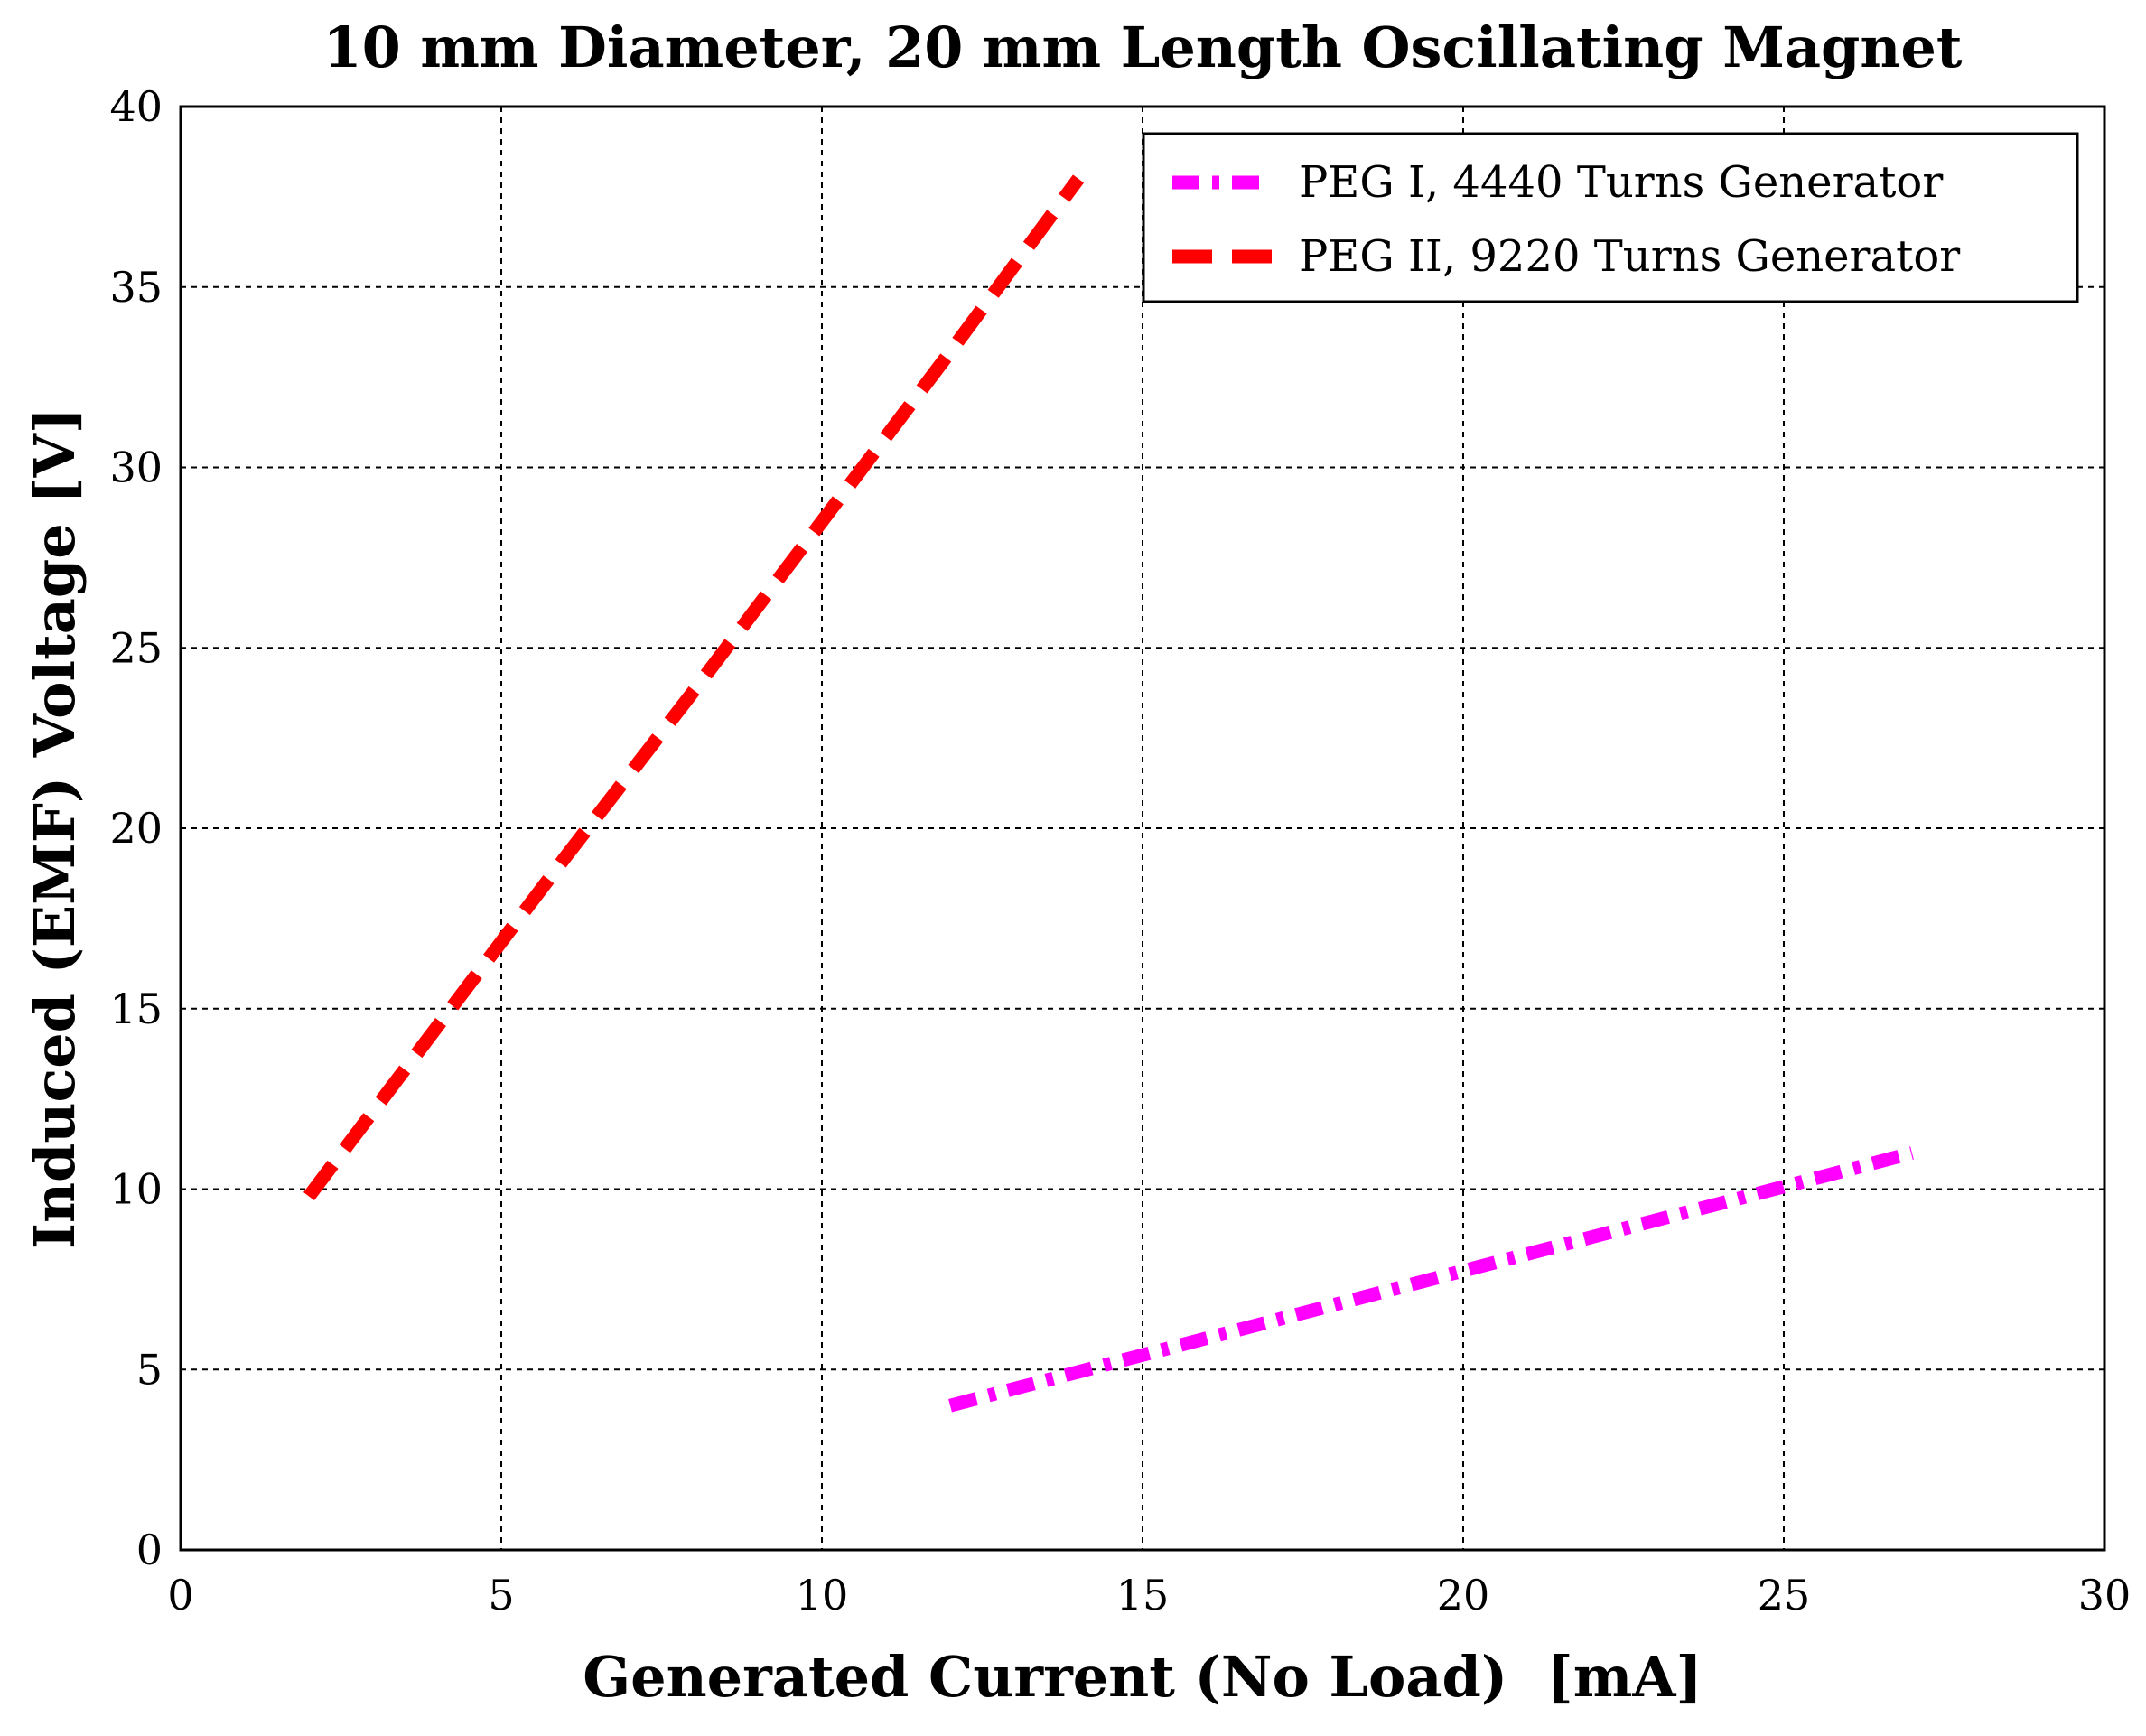  What do you see at coordinates (1463, 1595) in the screenshot?
I see `x-tick-label: 20` at bounding box center [1463, 1595].